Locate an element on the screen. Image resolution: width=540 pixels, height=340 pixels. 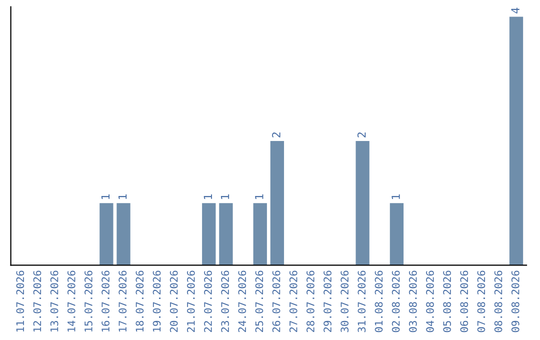
x-tick-label: 07.08.2026 is located at coordinates (481, 301).